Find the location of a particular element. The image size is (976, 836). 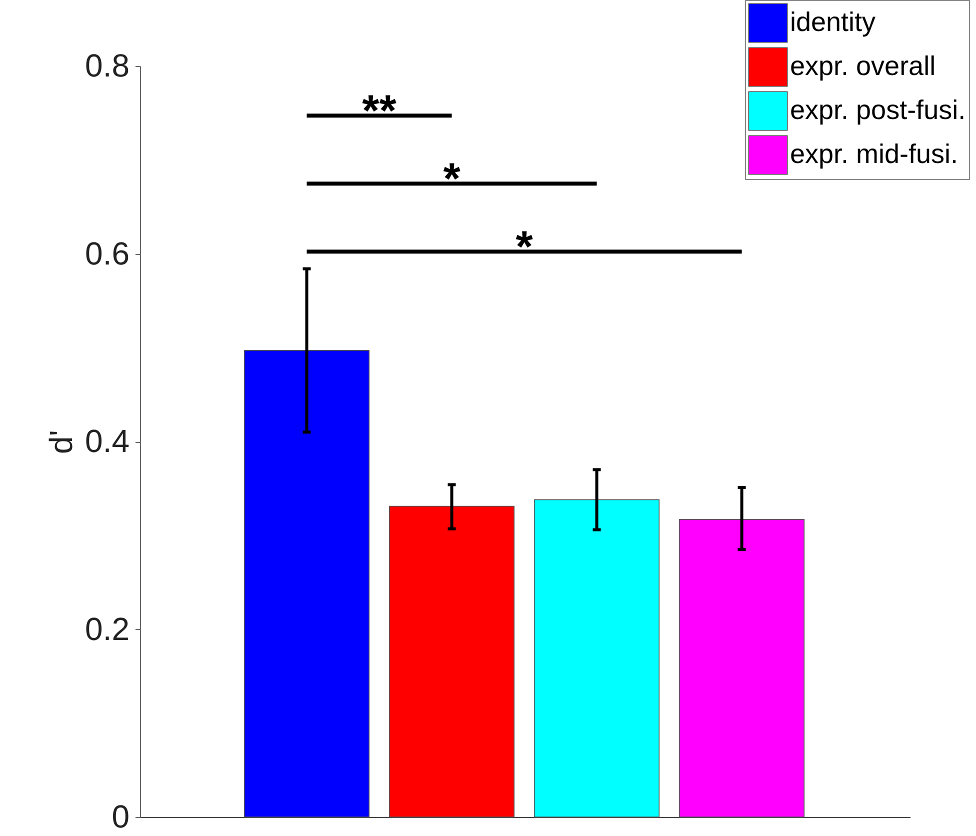

y-tick-label: 0 is located at coordinates (121, 816).